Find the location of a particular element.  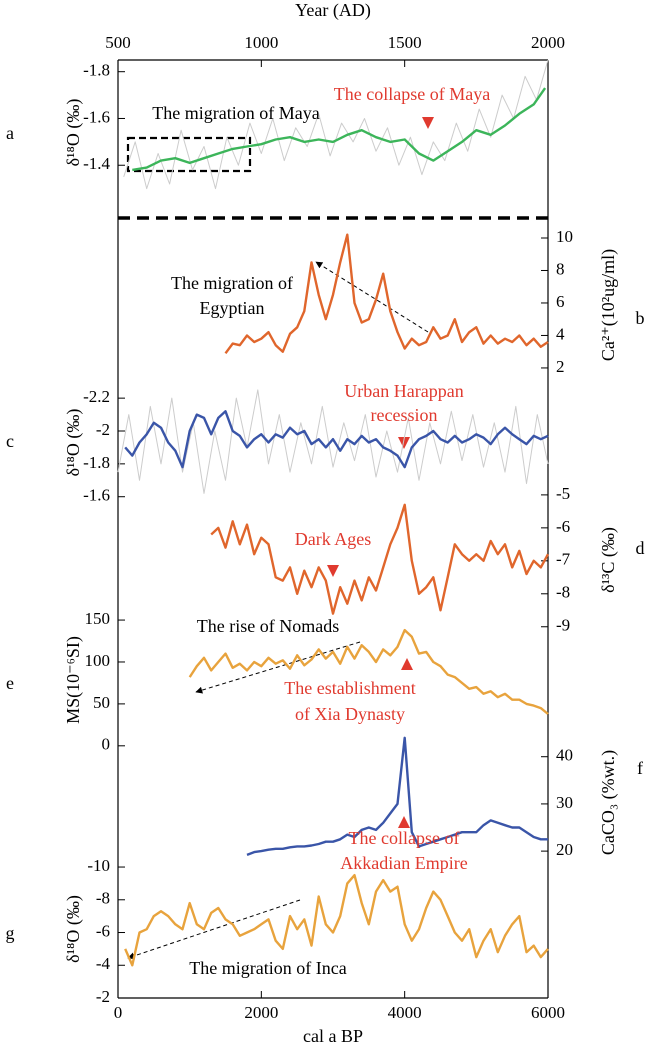

x-tick-label: 6000 is located at coordinates (548, 1012).